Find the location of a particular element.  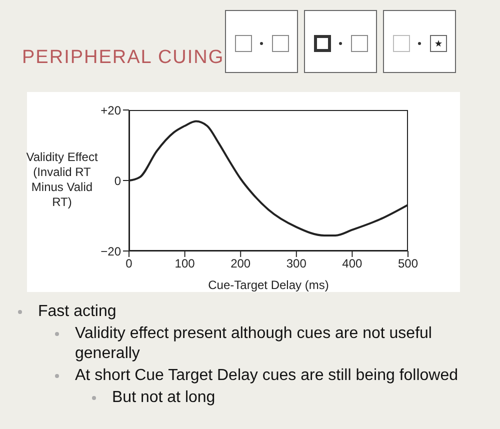

y-tick-label: +20 is located at coordinates (111, 110).